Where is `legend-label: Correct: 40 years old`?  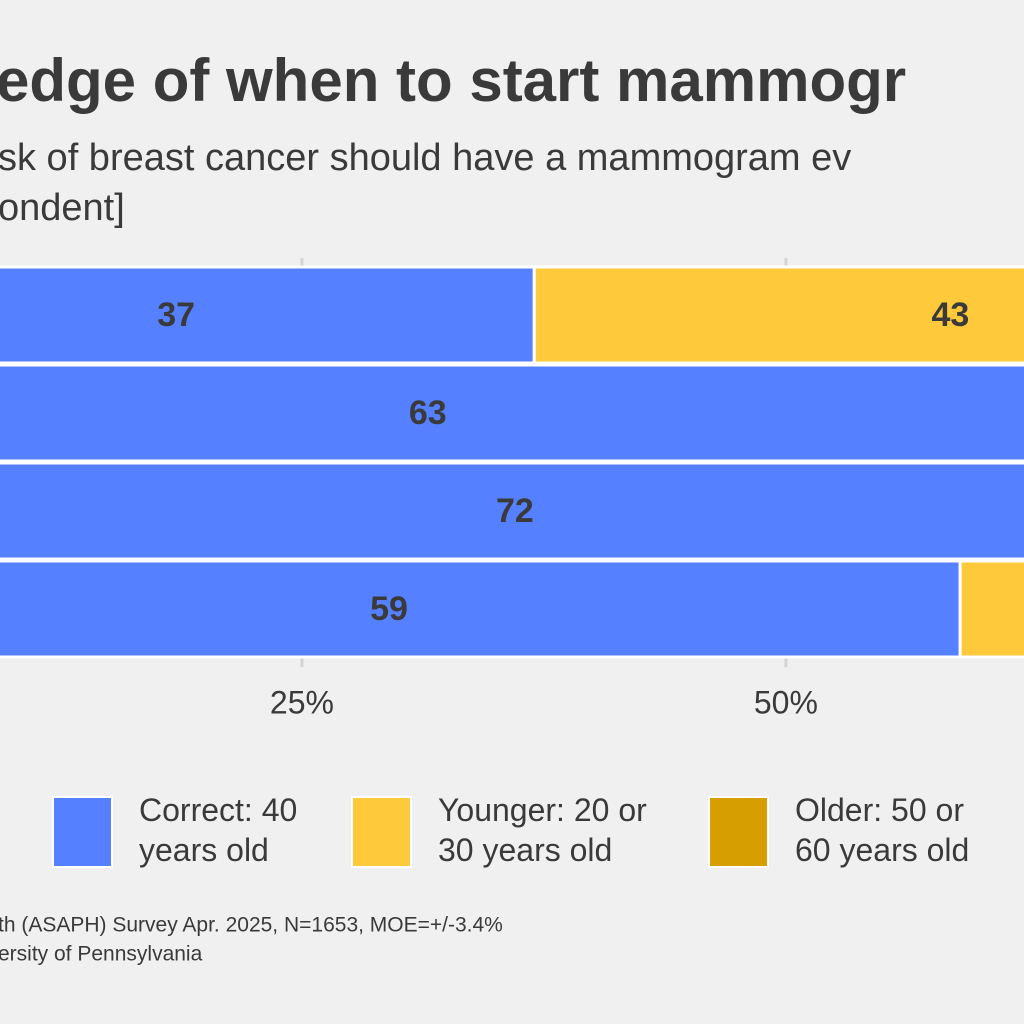
legend-label: Correct: 40 years old is located at coordinates (218, 830).